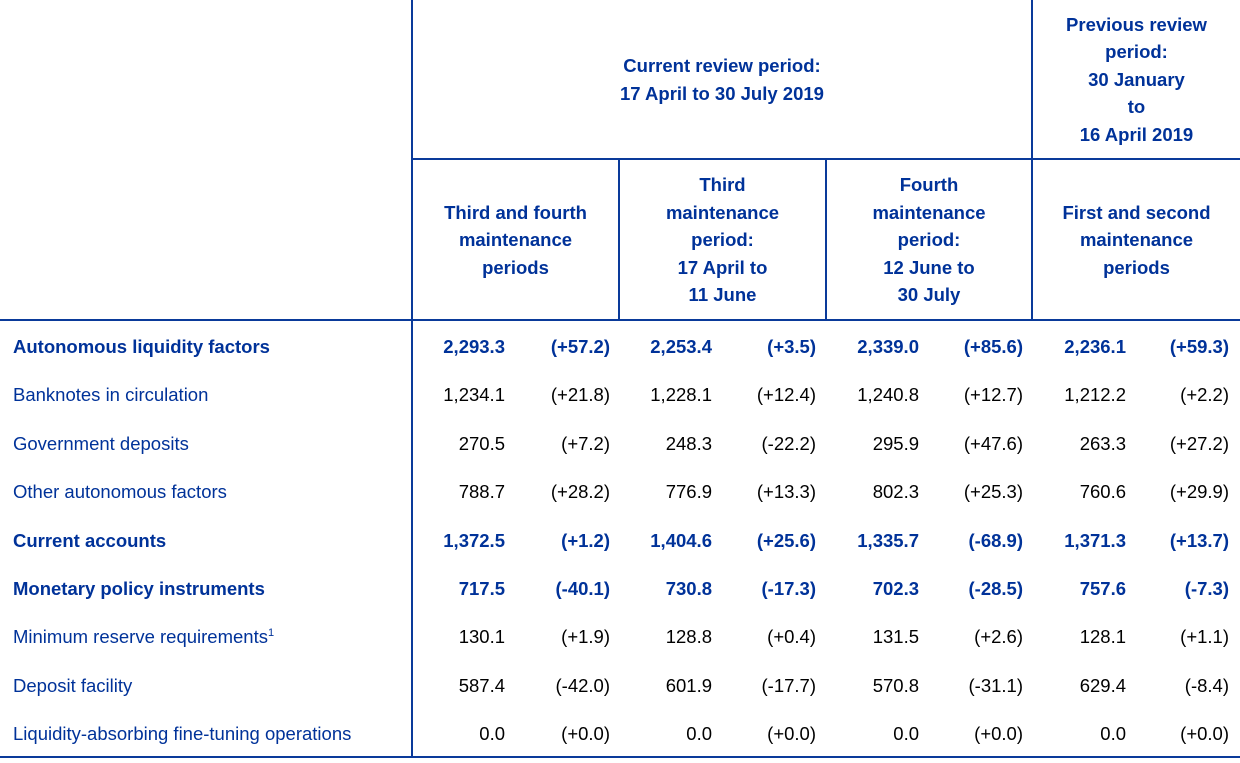 The width and height of the screenshot is (1240, 763). What do you see at coordinates (681, 346) in the screenshot?
I see `amount-value: 2,253.4` at bounding box center [681, 346].